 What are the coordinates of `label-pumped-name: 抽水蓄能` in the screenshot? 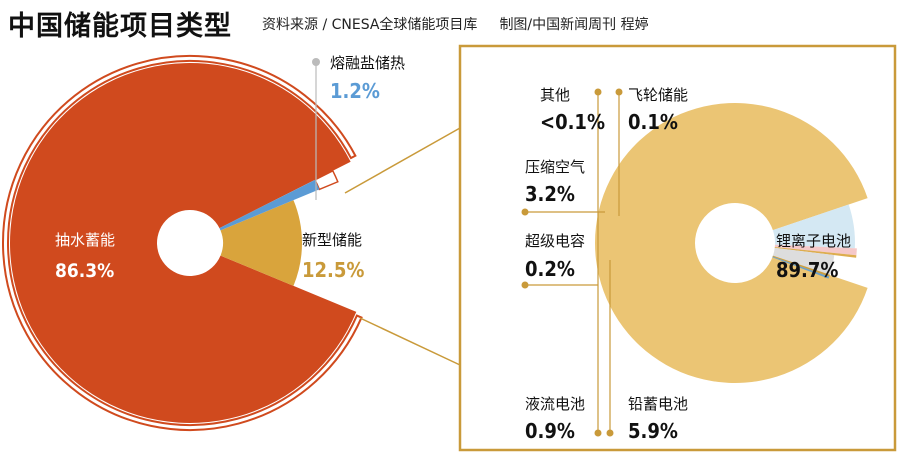 It's located at (85, 240).